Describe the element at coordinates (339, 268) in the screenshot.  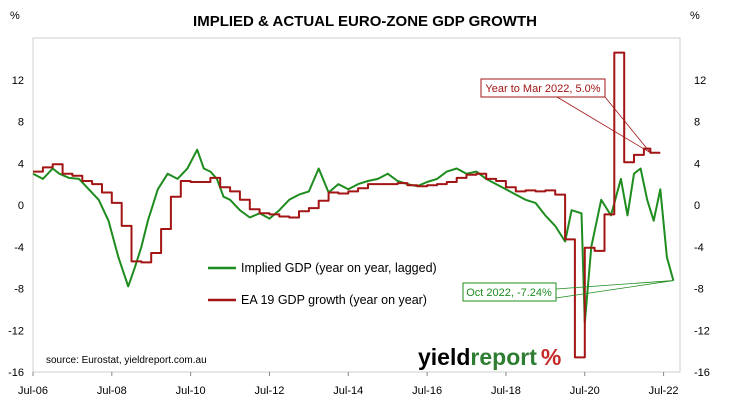
I see `legend-label-implied-gdp: Implied GDP (year on year, lagged)` at that location.